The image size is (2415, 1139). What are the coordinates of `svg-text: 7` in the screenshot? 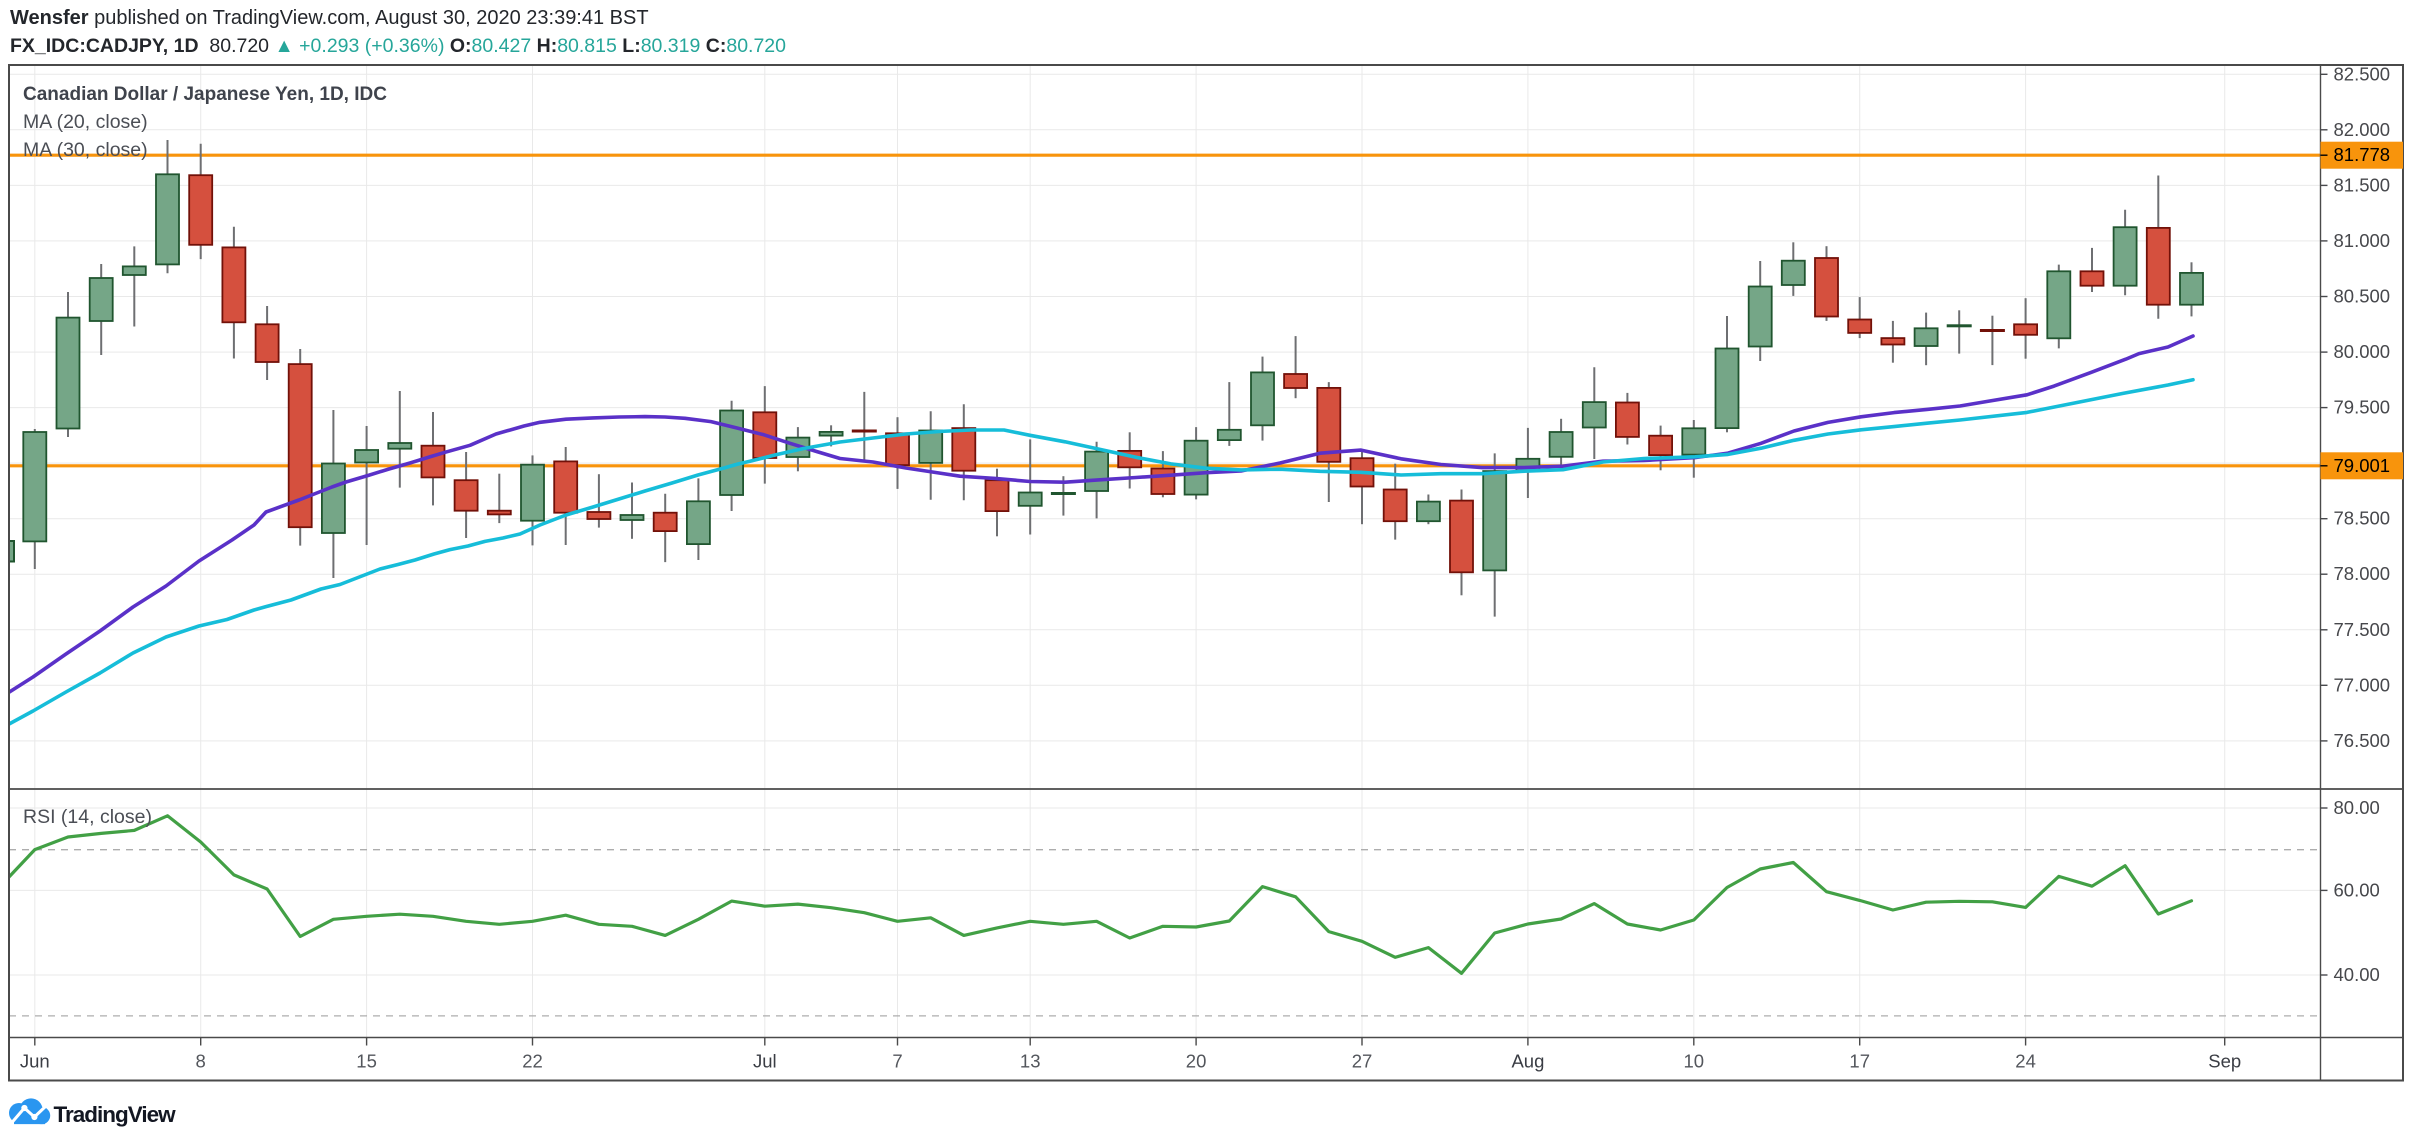 It's located at (897, 1061).